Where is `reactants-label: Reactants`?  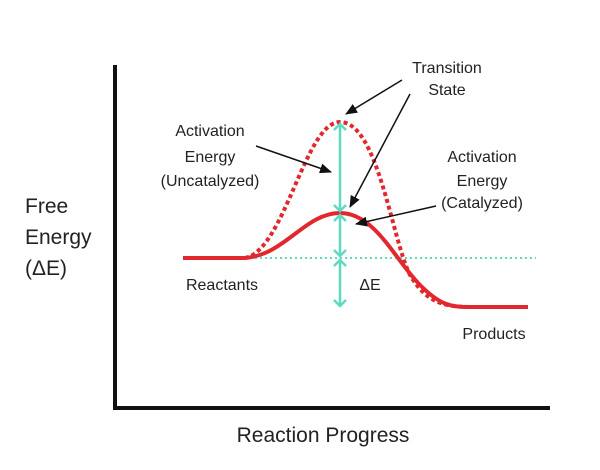
reactants-label: Reactants is located at coordinates (222, 285).